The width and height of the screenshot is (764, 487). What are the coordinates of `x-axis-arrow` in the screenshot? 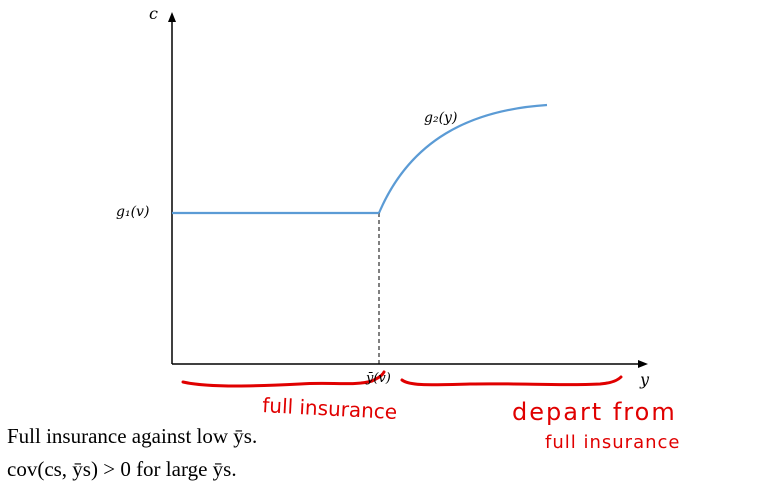 It's located at (643, 364).